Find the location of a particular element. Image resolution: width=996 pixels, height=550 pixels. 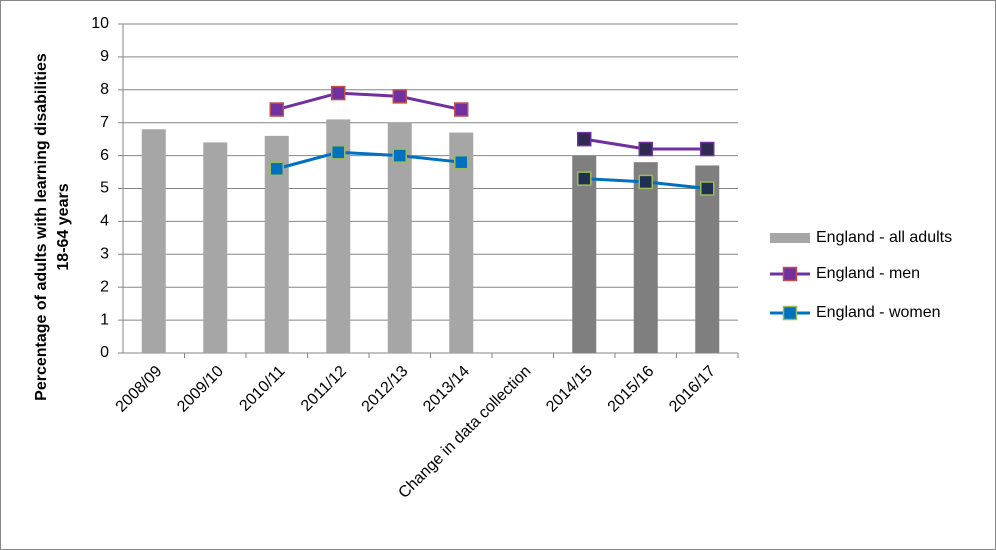

y-tick-label: 6 is located at coordinates (104, 155).